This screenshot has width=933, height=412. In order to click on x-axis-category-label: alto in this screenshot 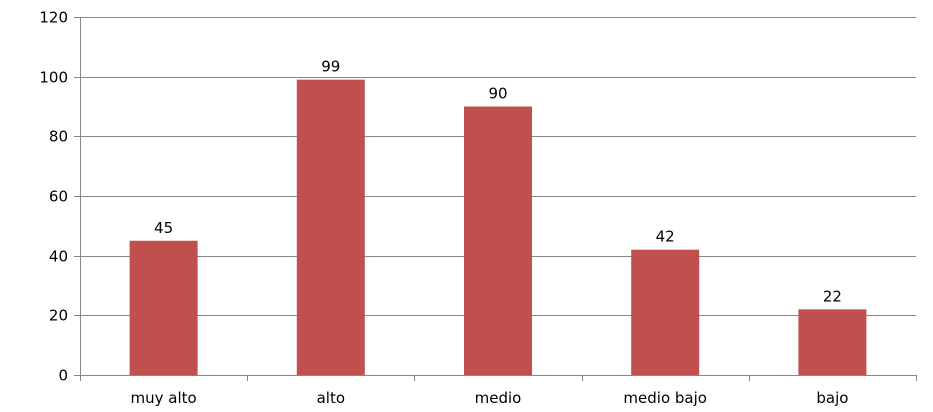, I will do `click(331, 398)`.